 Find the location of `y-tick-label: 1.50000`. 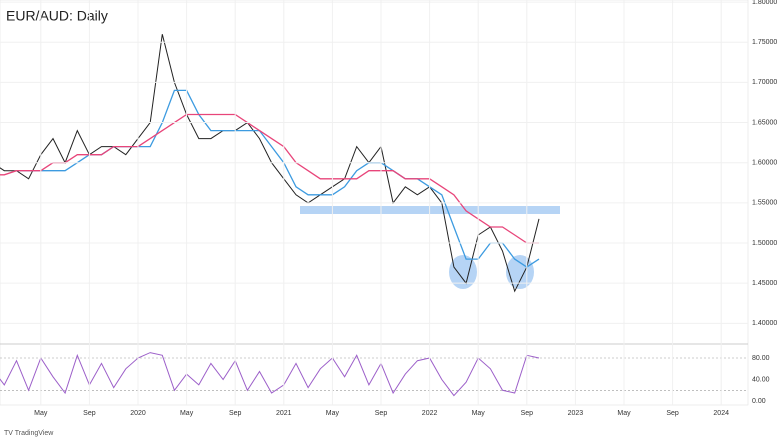

y-tick-label: 1.50000 is located at coordinates (764, 243).